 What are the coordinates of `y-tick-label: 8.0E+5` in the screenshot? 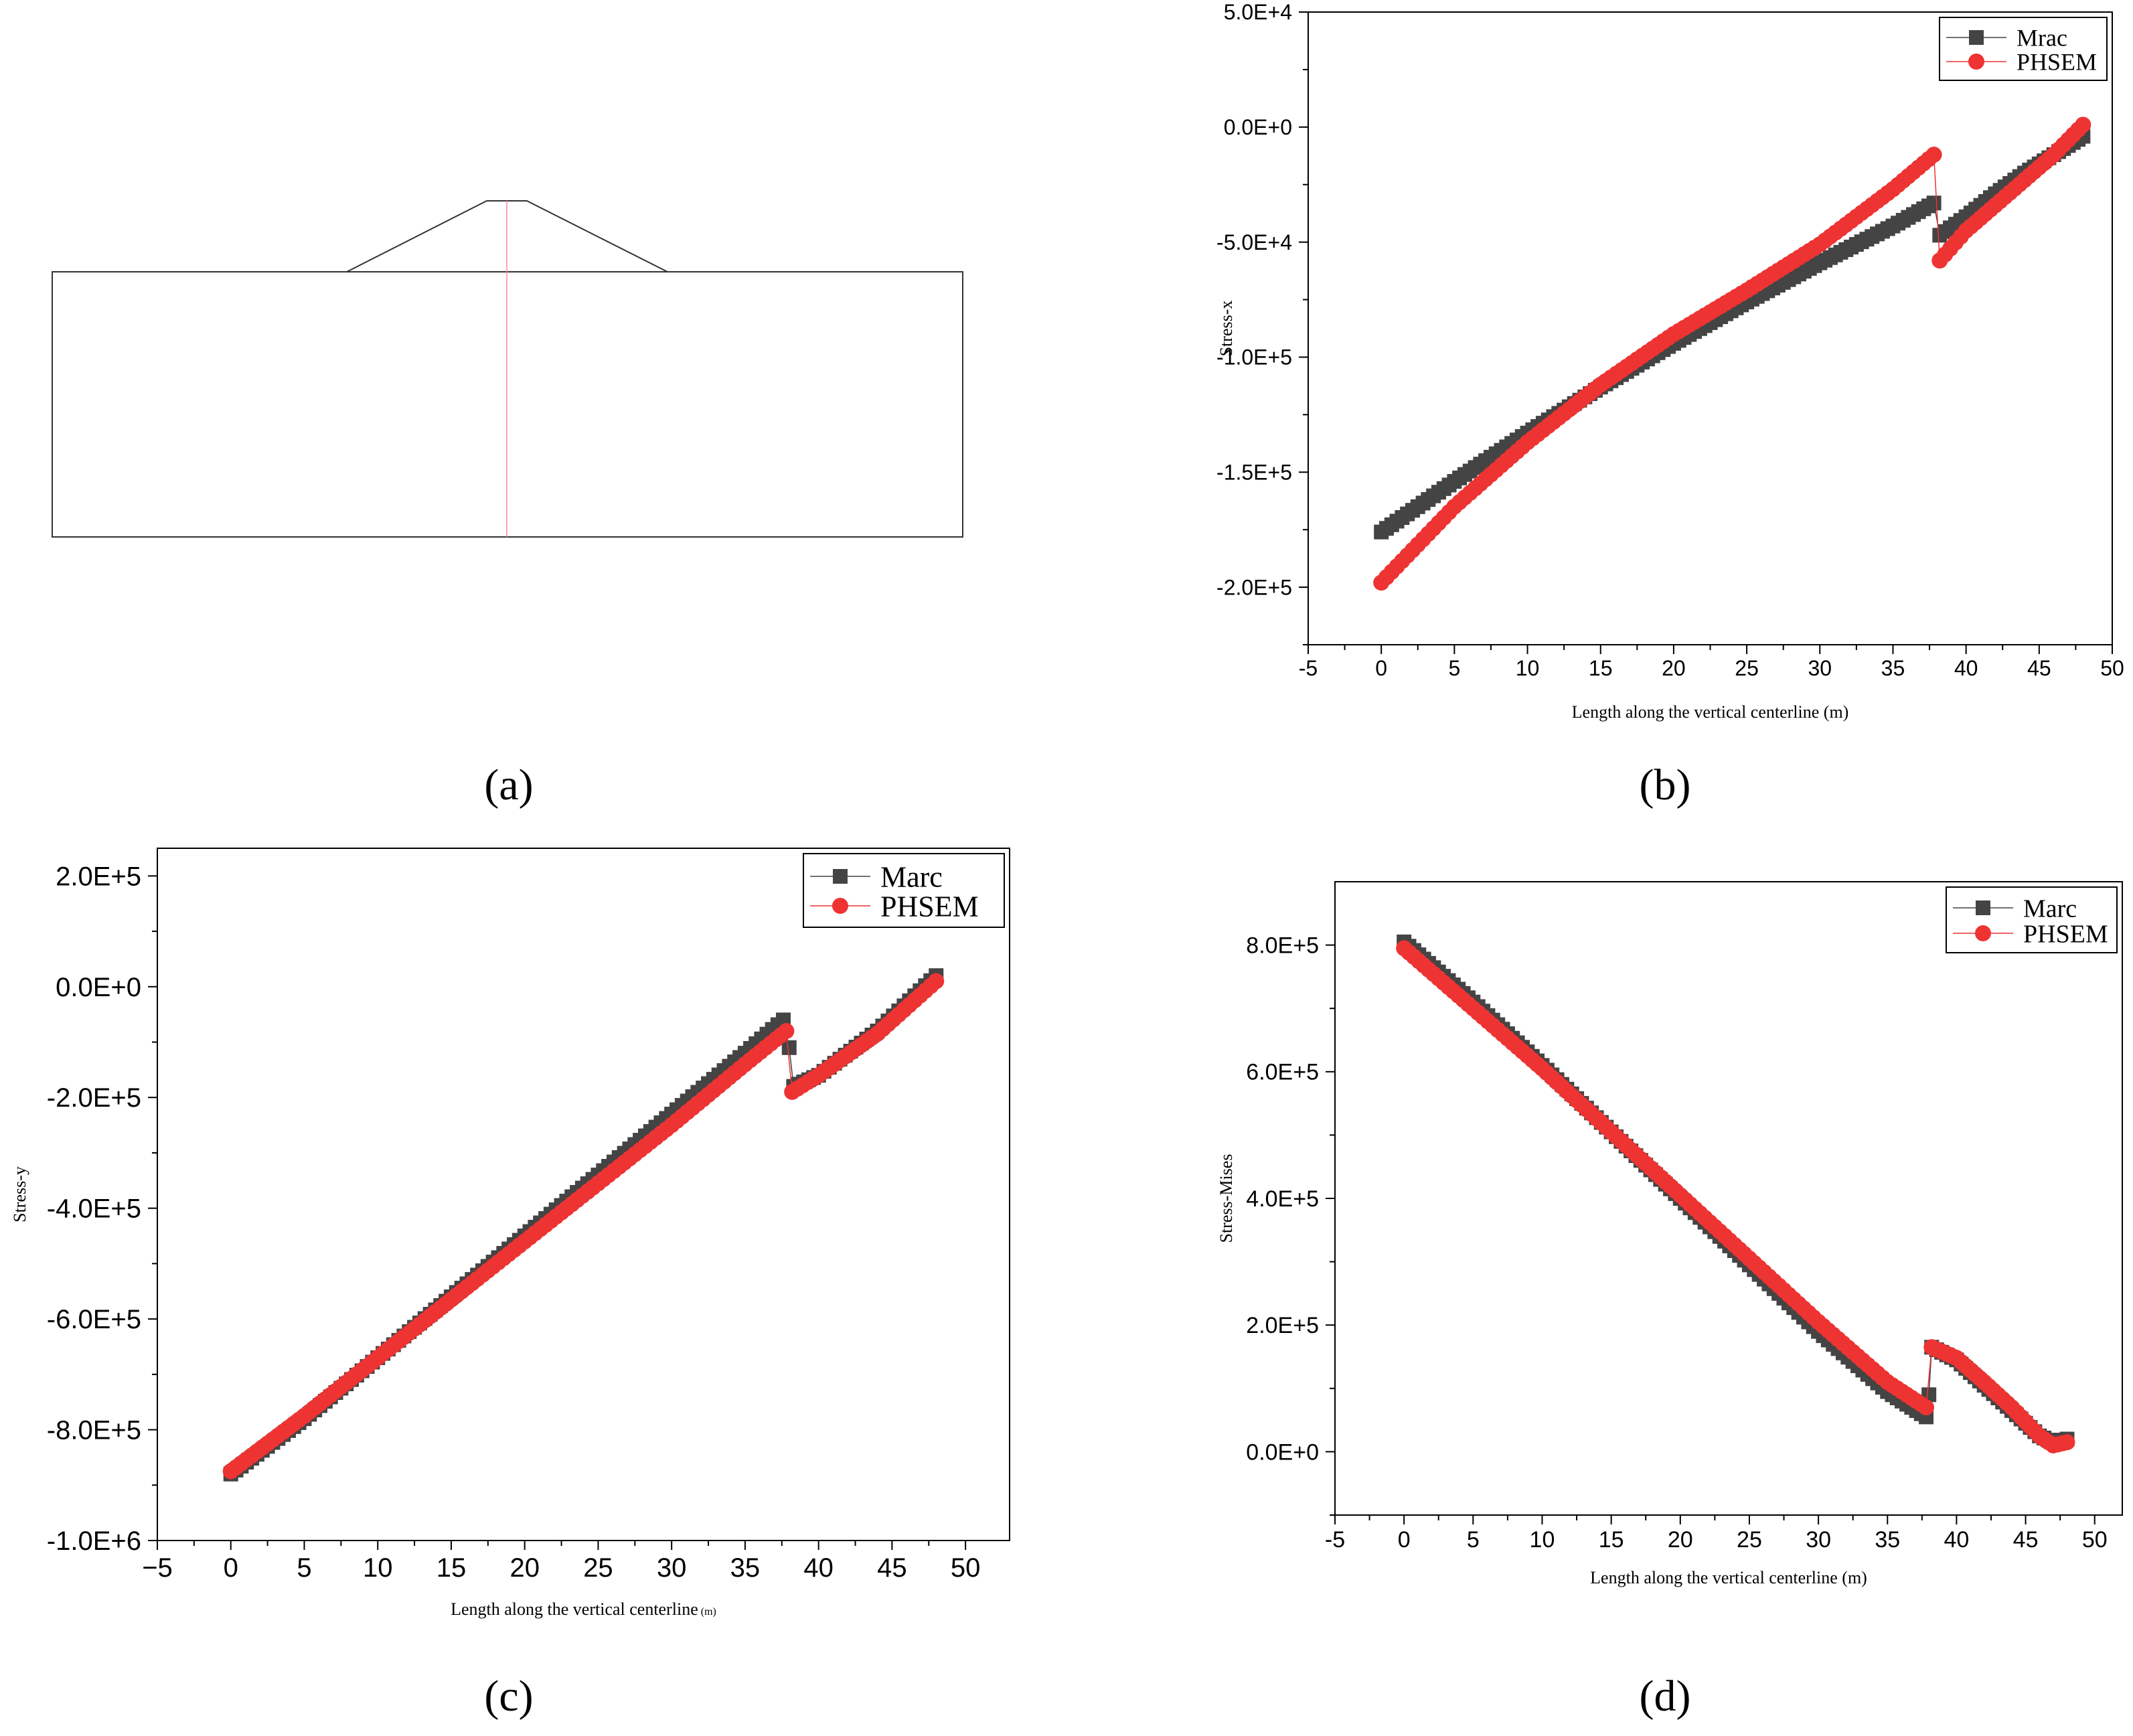 It's located at (1282, 946).